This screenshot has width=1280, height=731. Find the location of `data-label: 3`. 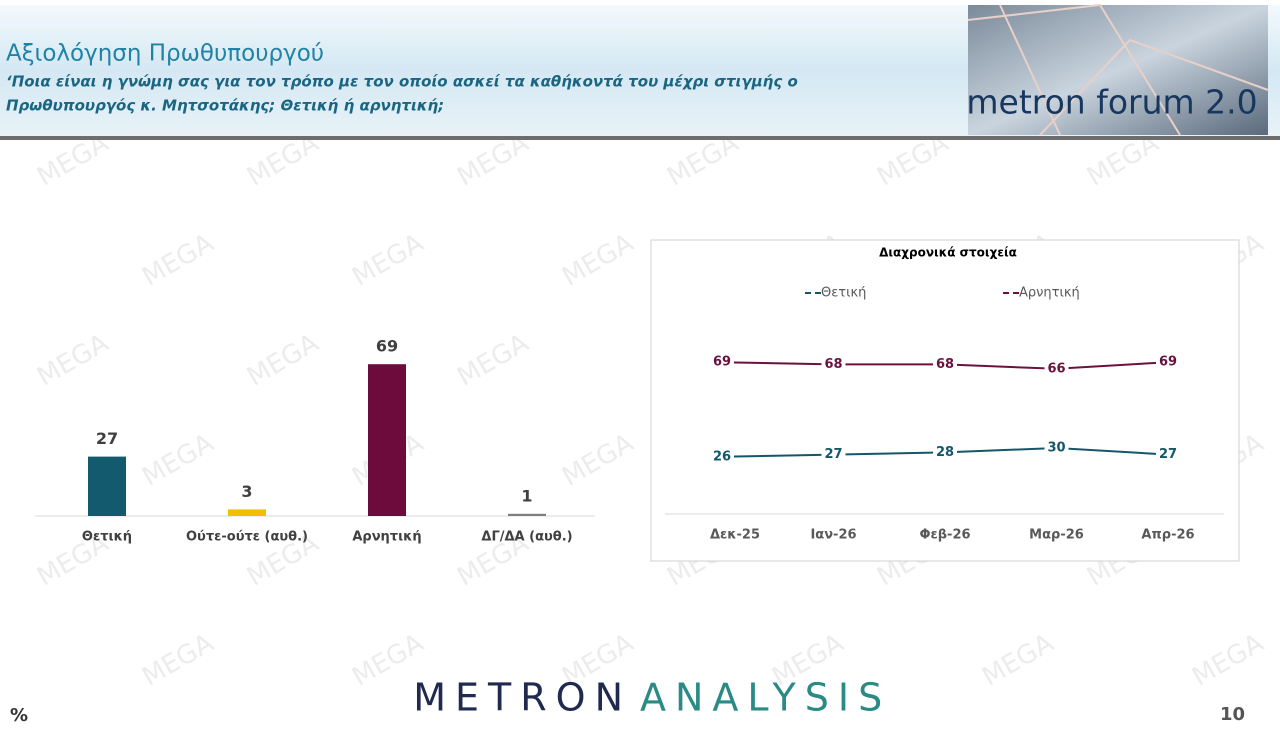

data-label: 3 is located at coordinates (246, 491).